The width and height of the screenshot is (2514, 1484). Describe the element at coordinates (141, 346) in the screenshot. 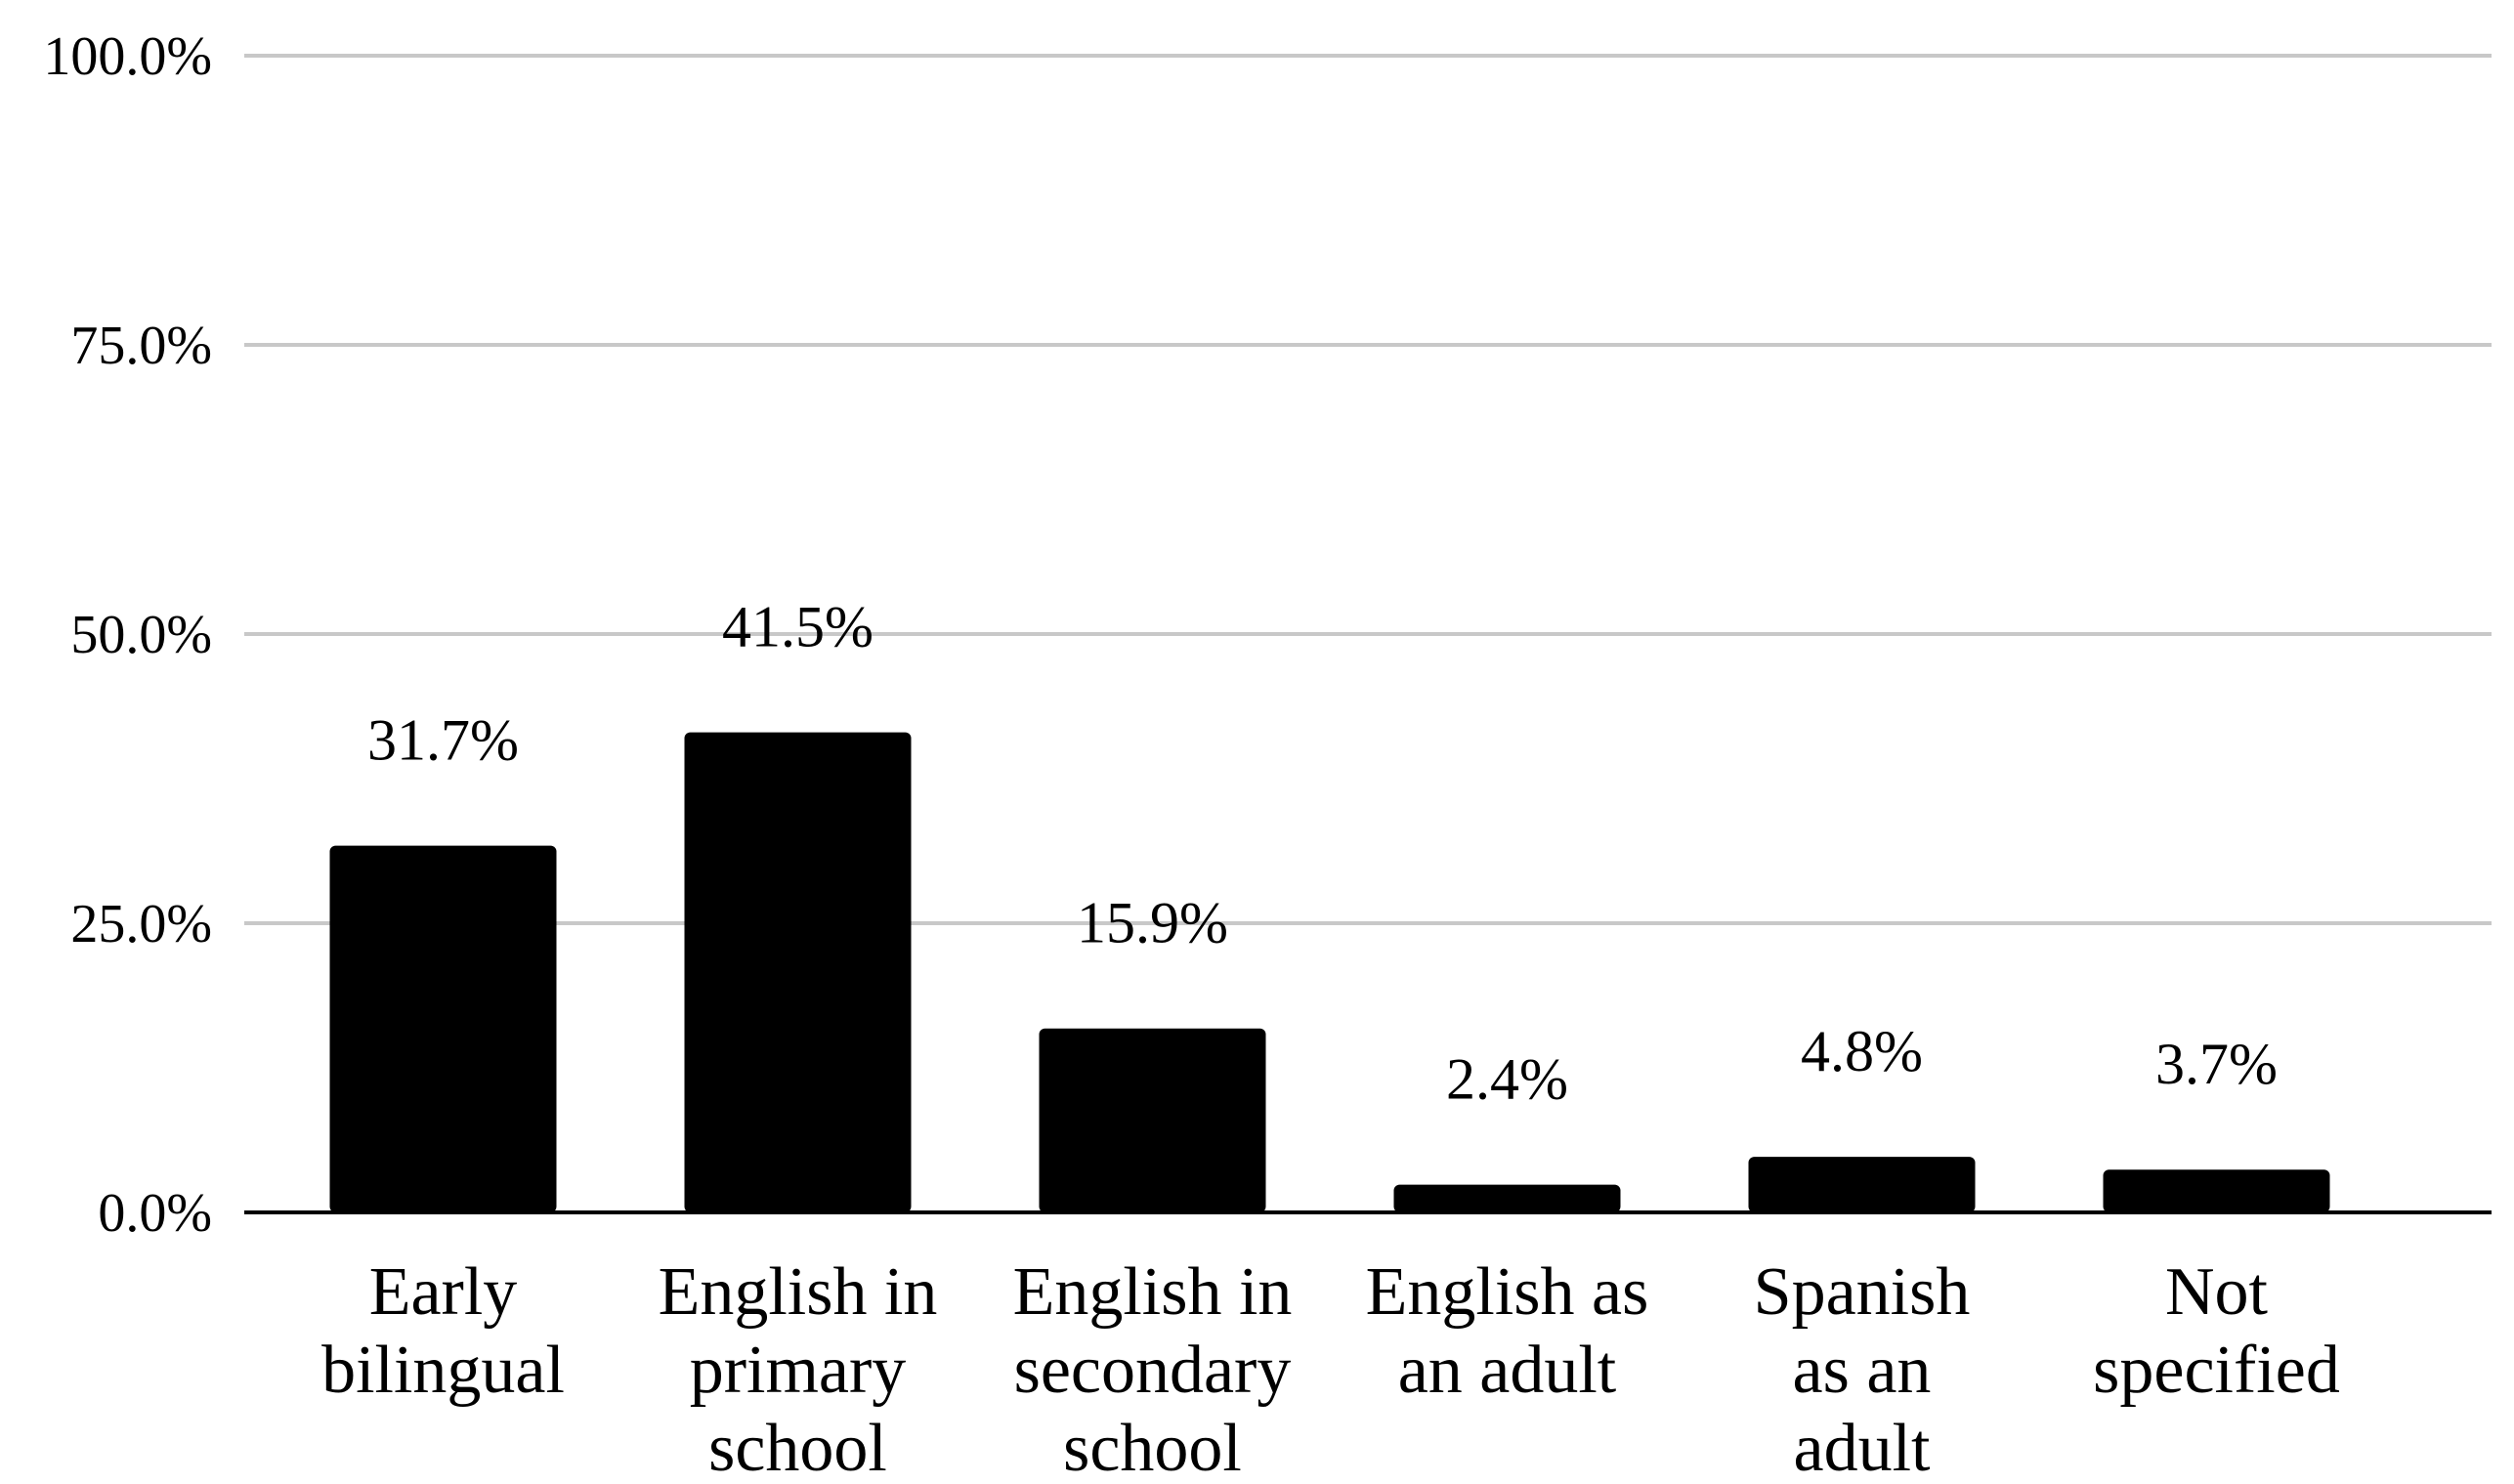

I see `y-tick-label: 75.0%` at that location.